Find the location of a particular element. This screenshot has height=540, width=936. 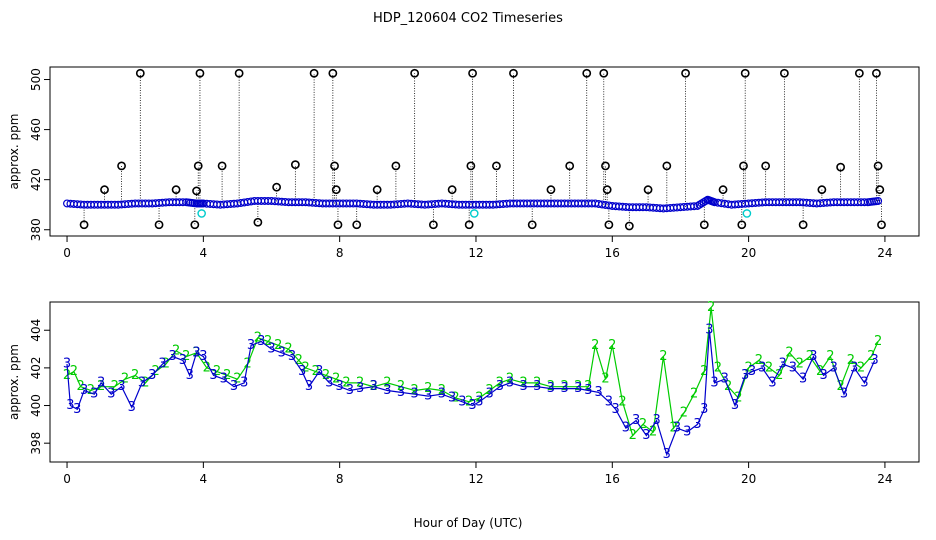

x-tick-label: 20 is located at coordinates (748, 479).